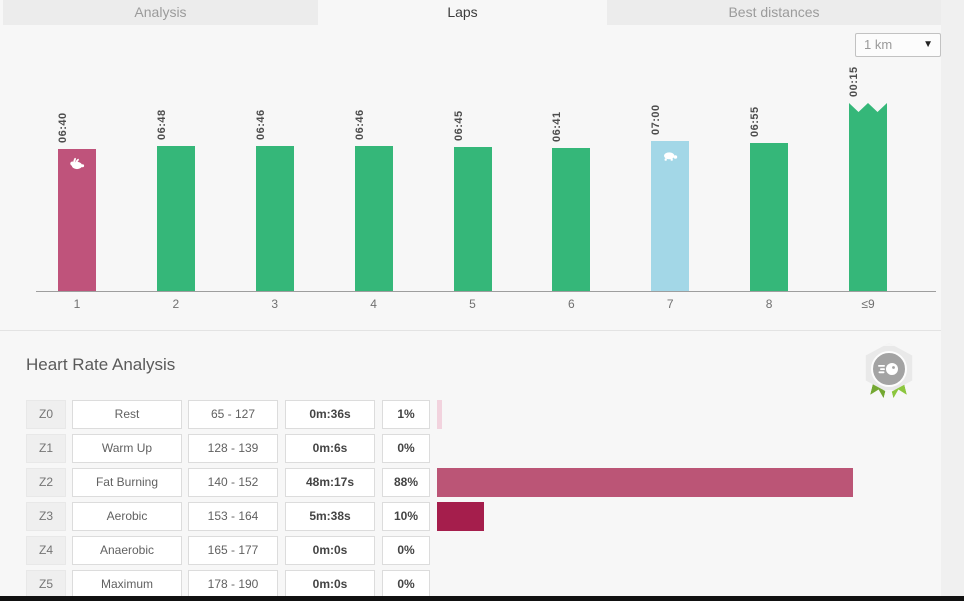 Image resolution: width=964 pixels, height=601 pixels. What do you see at coordinates (769, 304) in the screenshot?
I see `x-tick-label: 8` at bounding box center [769, 304].